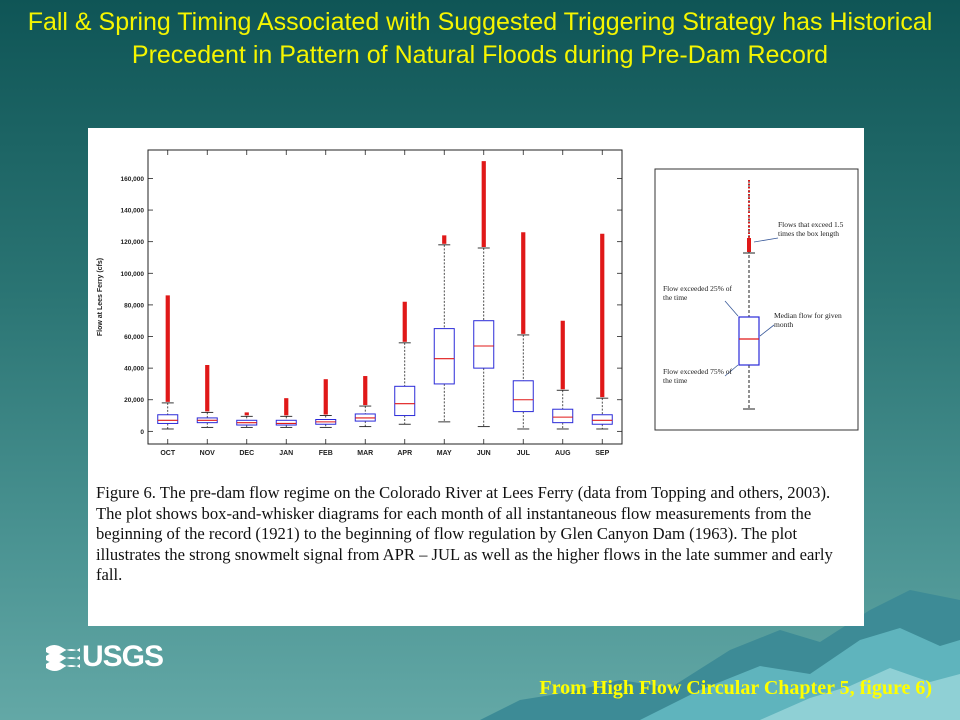  Describe the element at coordinates (602, 419) in the screenshot. I see `box-sep` at that location.